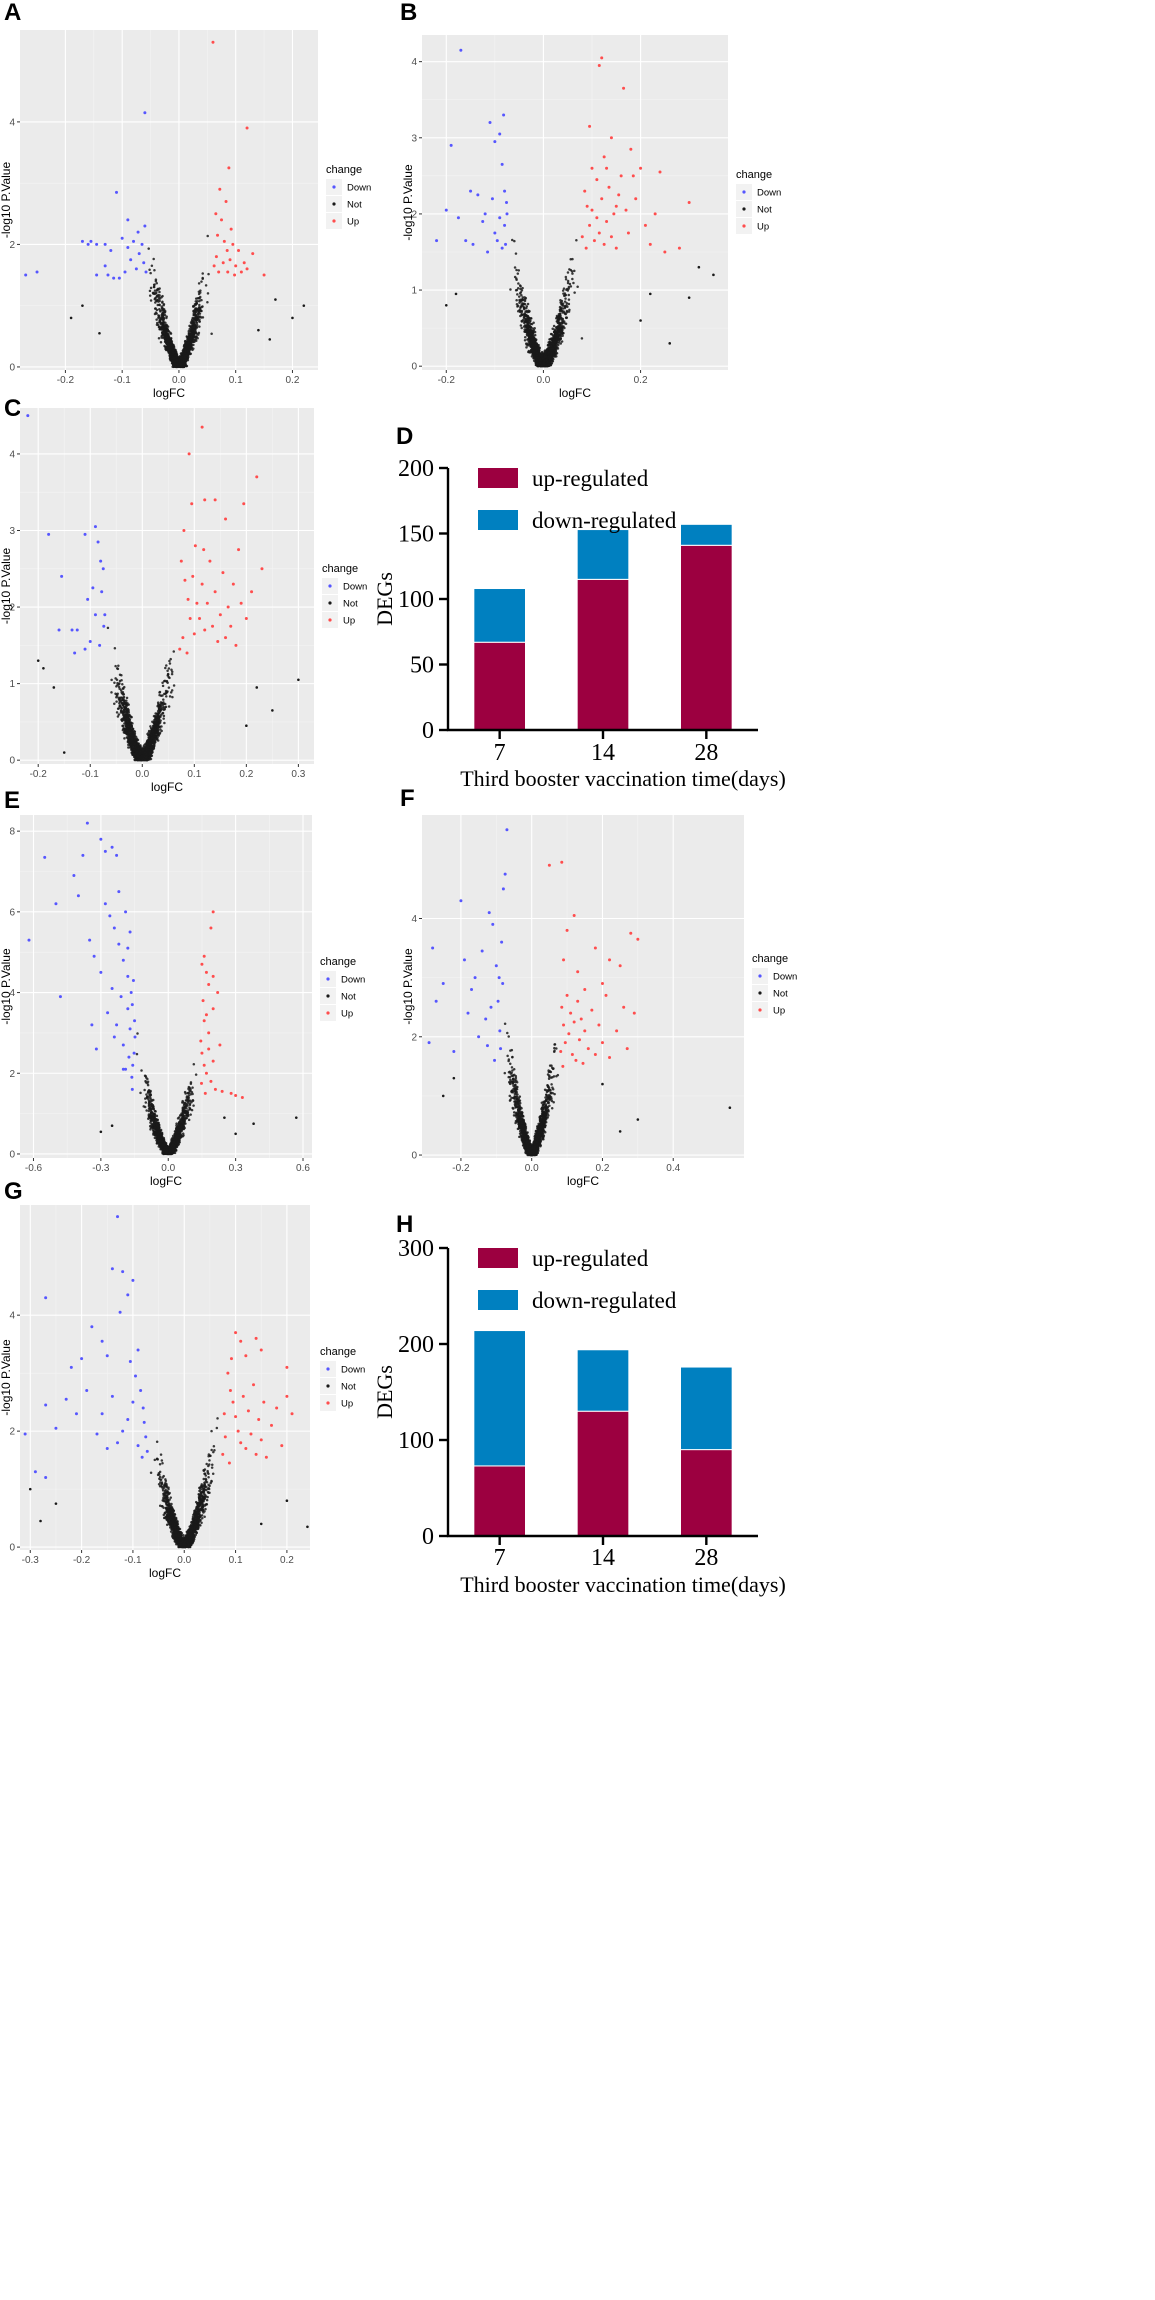  What do you see at coordinates (298, 774) in the screenshot?
I see `x-tick-label: 0.3` at bounding box center [298, 774].